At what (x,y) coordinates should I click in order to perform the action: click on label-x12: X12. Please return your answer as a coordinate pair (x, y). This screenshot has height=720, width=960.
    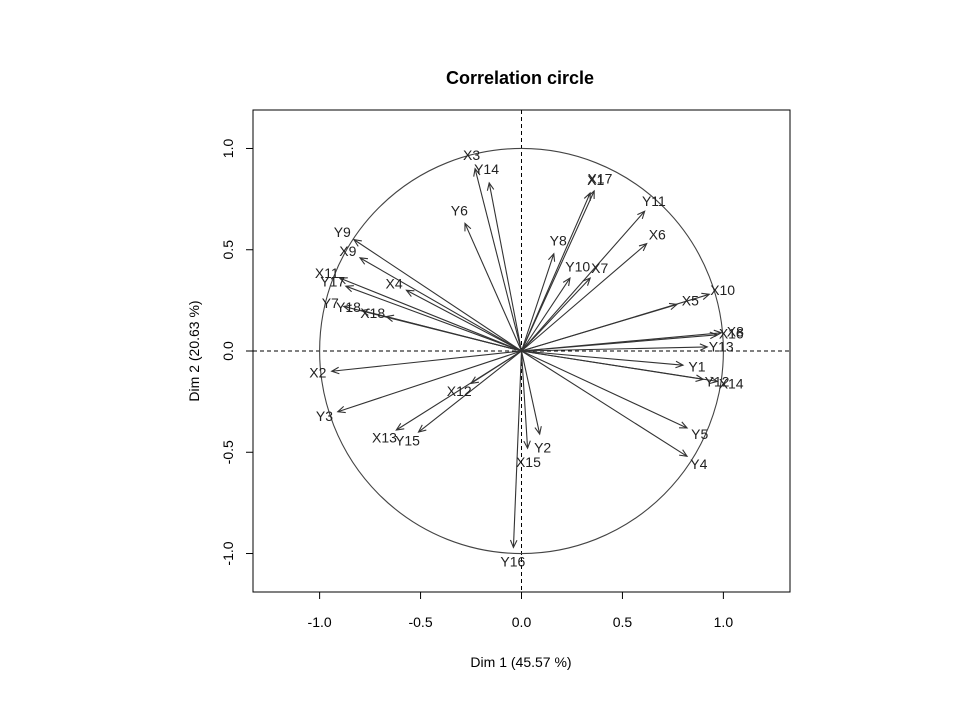
    Looking at the image, I should click on (459, 391).